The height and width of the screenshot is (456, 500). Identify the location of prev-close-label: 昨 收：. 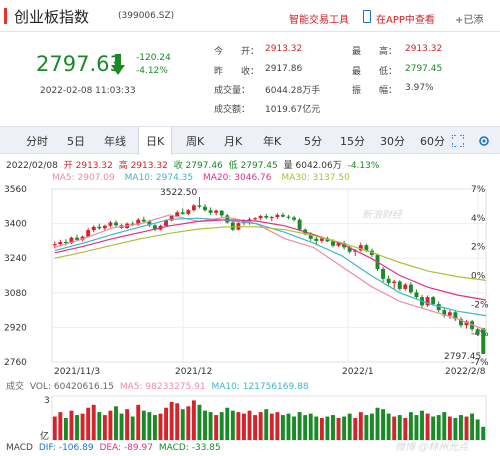
(237, 72).